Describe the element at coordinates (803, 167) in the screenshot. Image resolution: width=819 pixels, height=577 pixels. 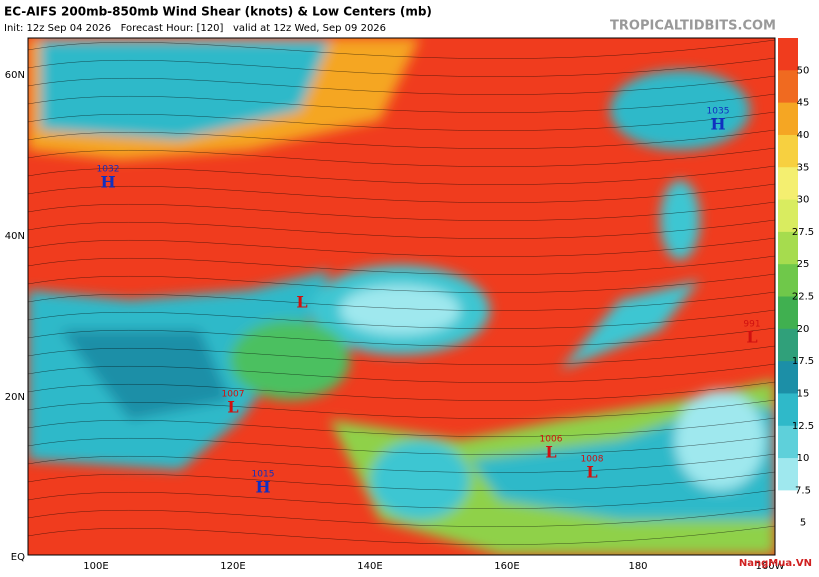
I see `colorbar-label: 35` at that location.